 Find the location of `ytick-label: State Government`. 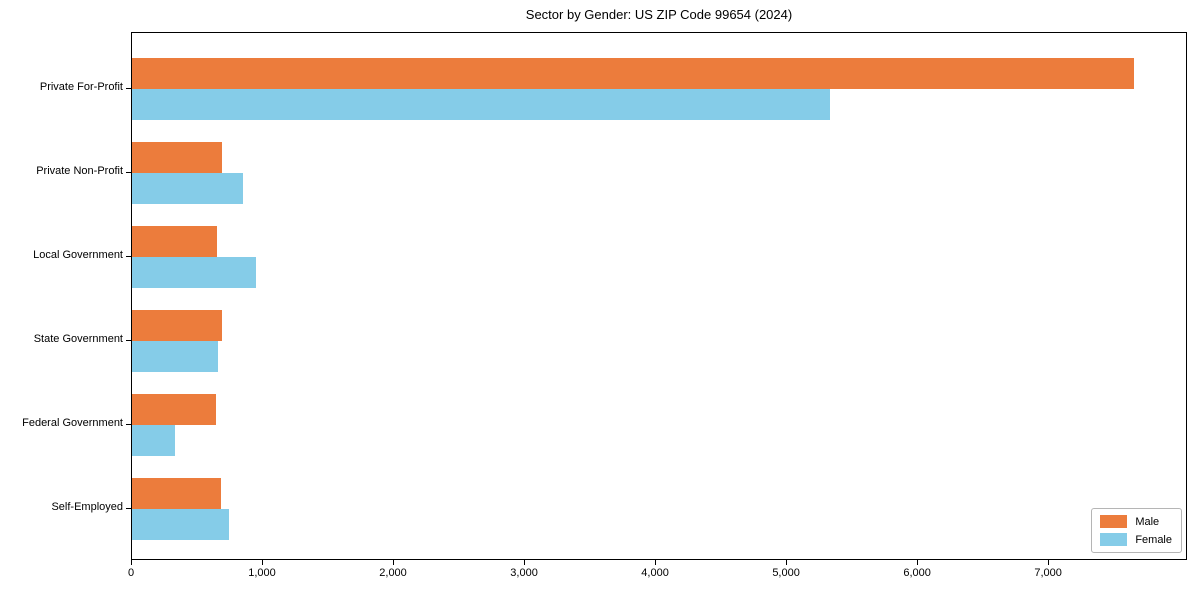

ytick-label: State Government is located at coordinates (78, 339).